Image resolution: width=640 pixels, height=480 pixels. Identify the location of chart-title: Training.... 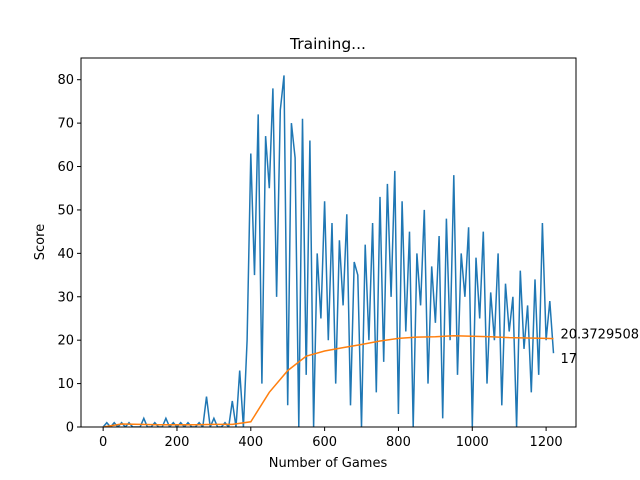
(327, 44).